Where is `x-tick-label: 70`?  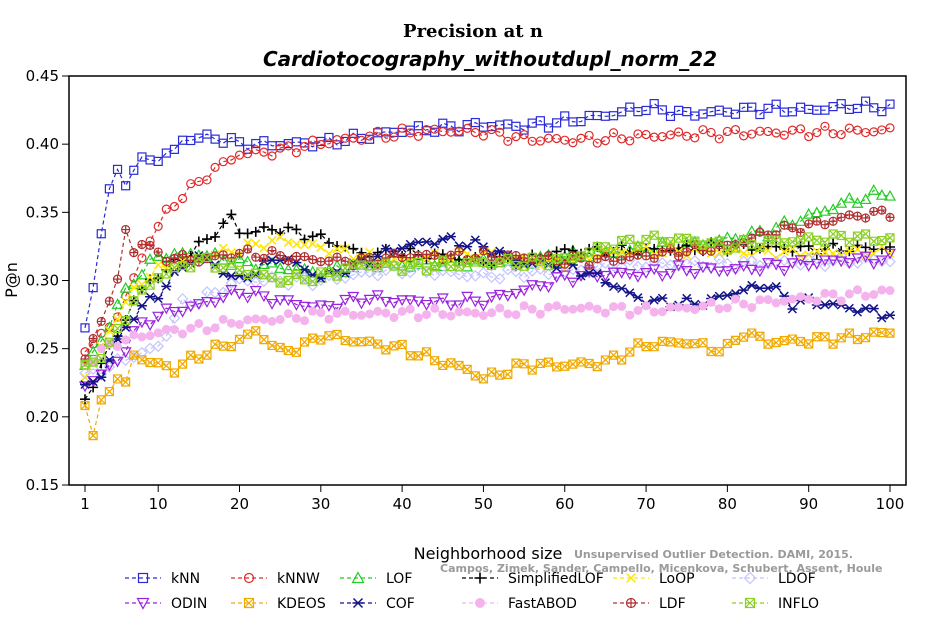
x-tick-label: 70 is located at coordinates (646, 504).